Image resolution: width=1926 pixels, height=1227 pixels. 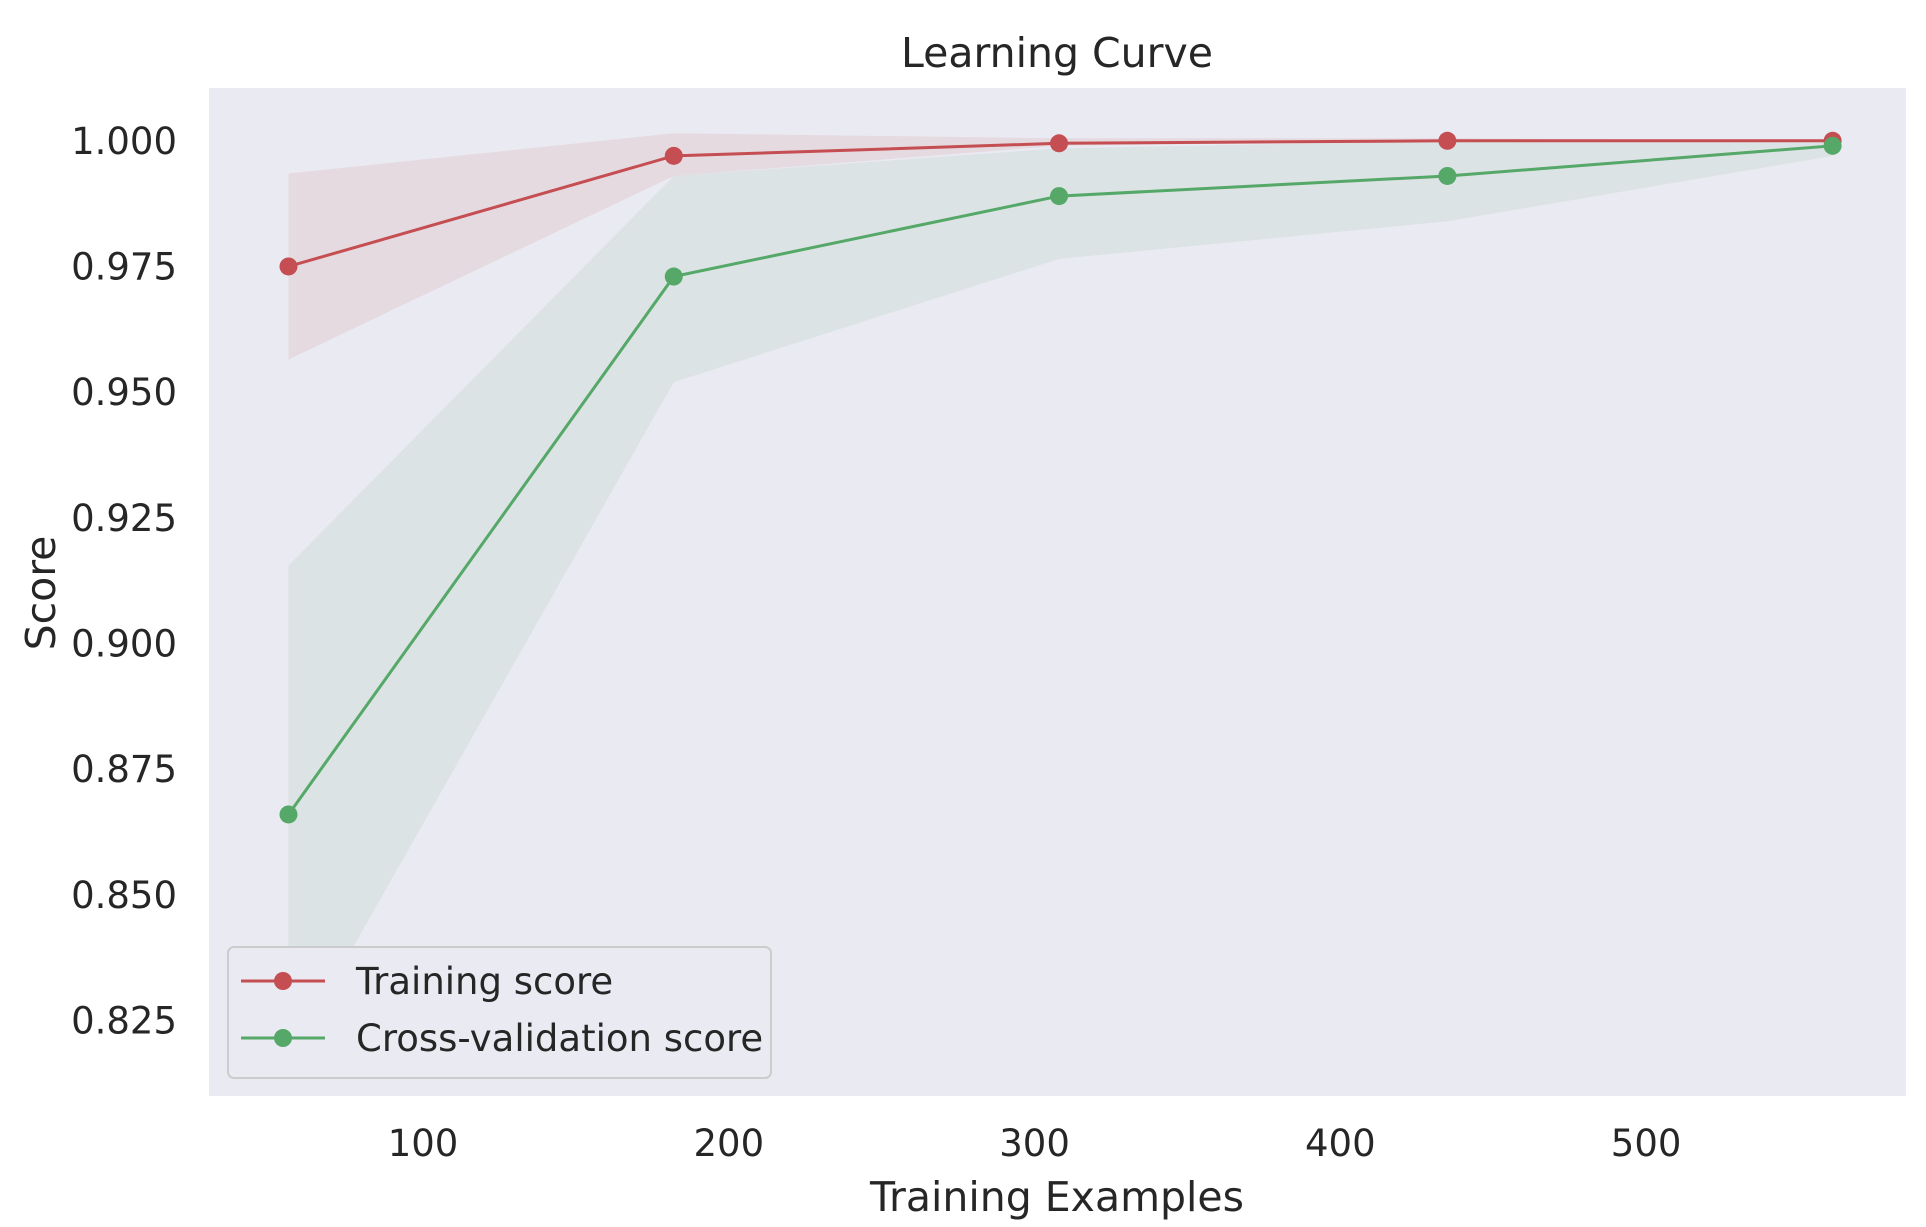 What do you see at coordinates (124, 644) in the screenshot?
I see `y-tick-label: 0.900` at bounding box center [124, 644].